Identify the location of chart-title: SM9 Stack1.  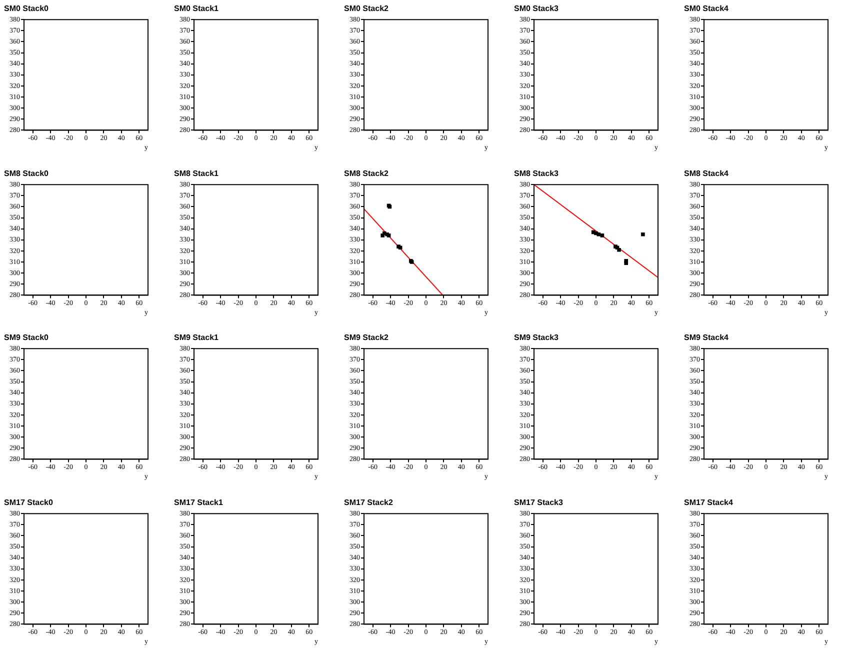
(197, 337).